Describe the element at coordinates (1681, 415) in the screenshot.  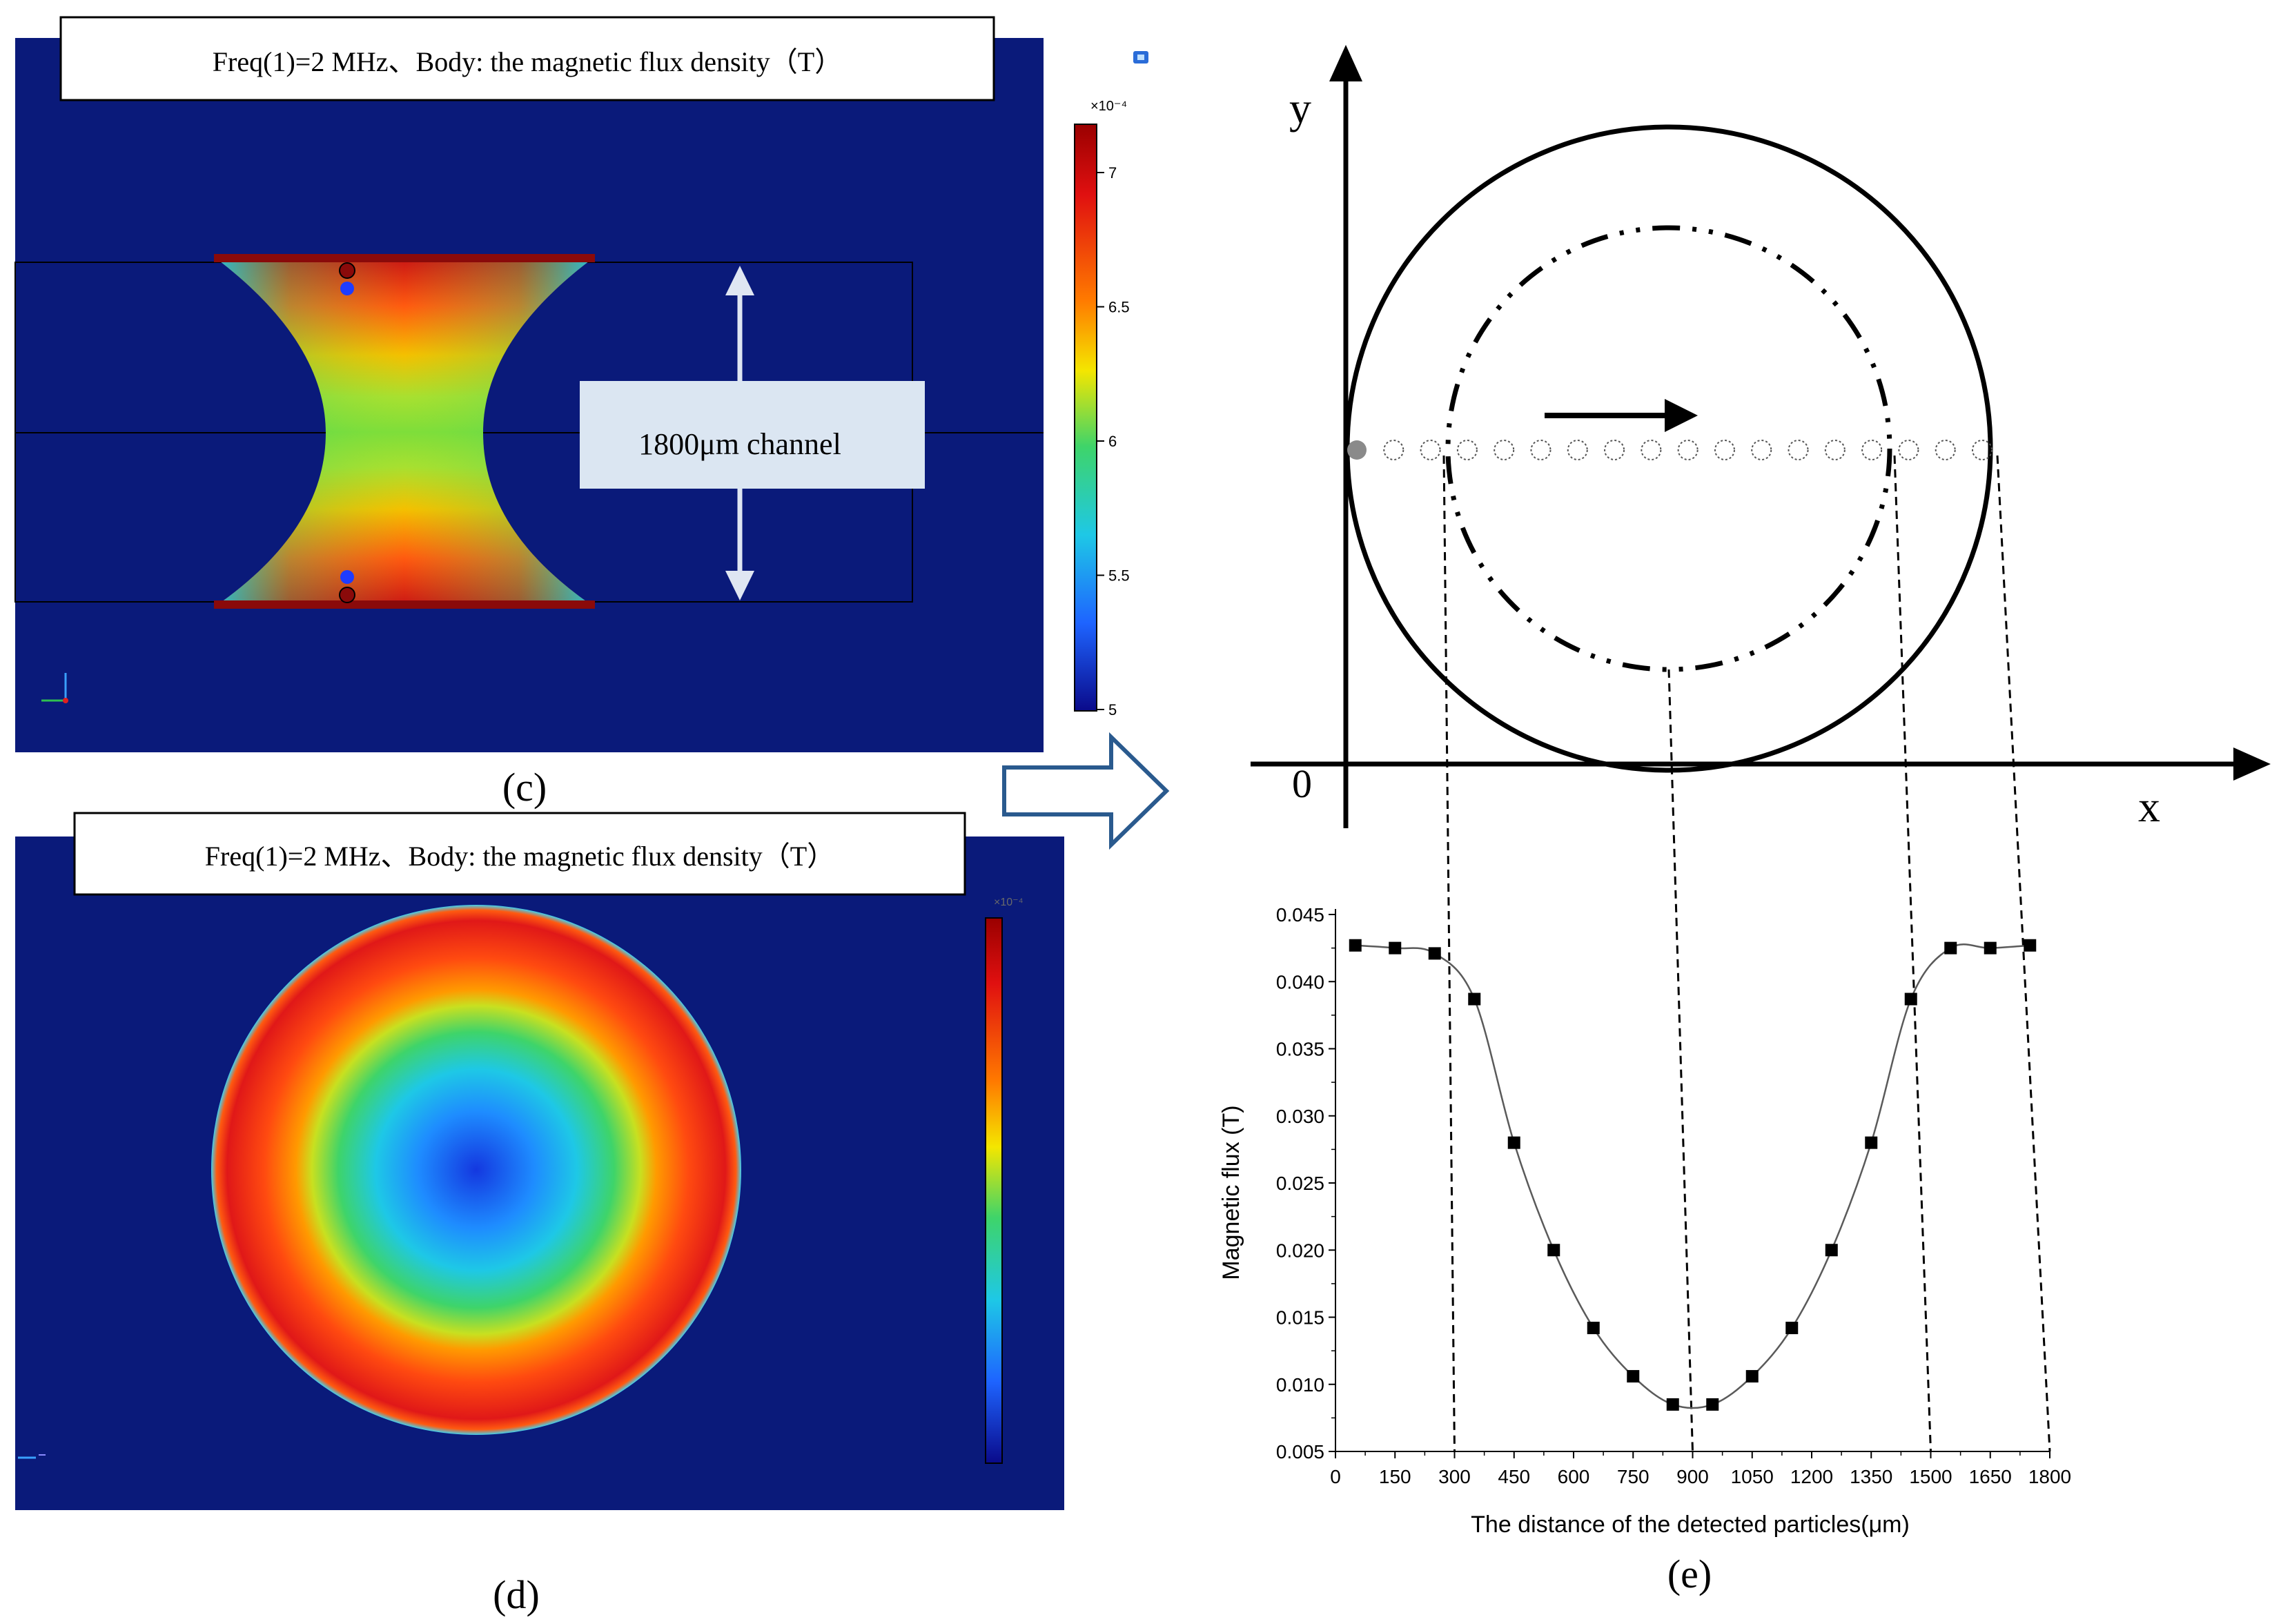
I see `panel-e-motion-arrowhead` at that location.